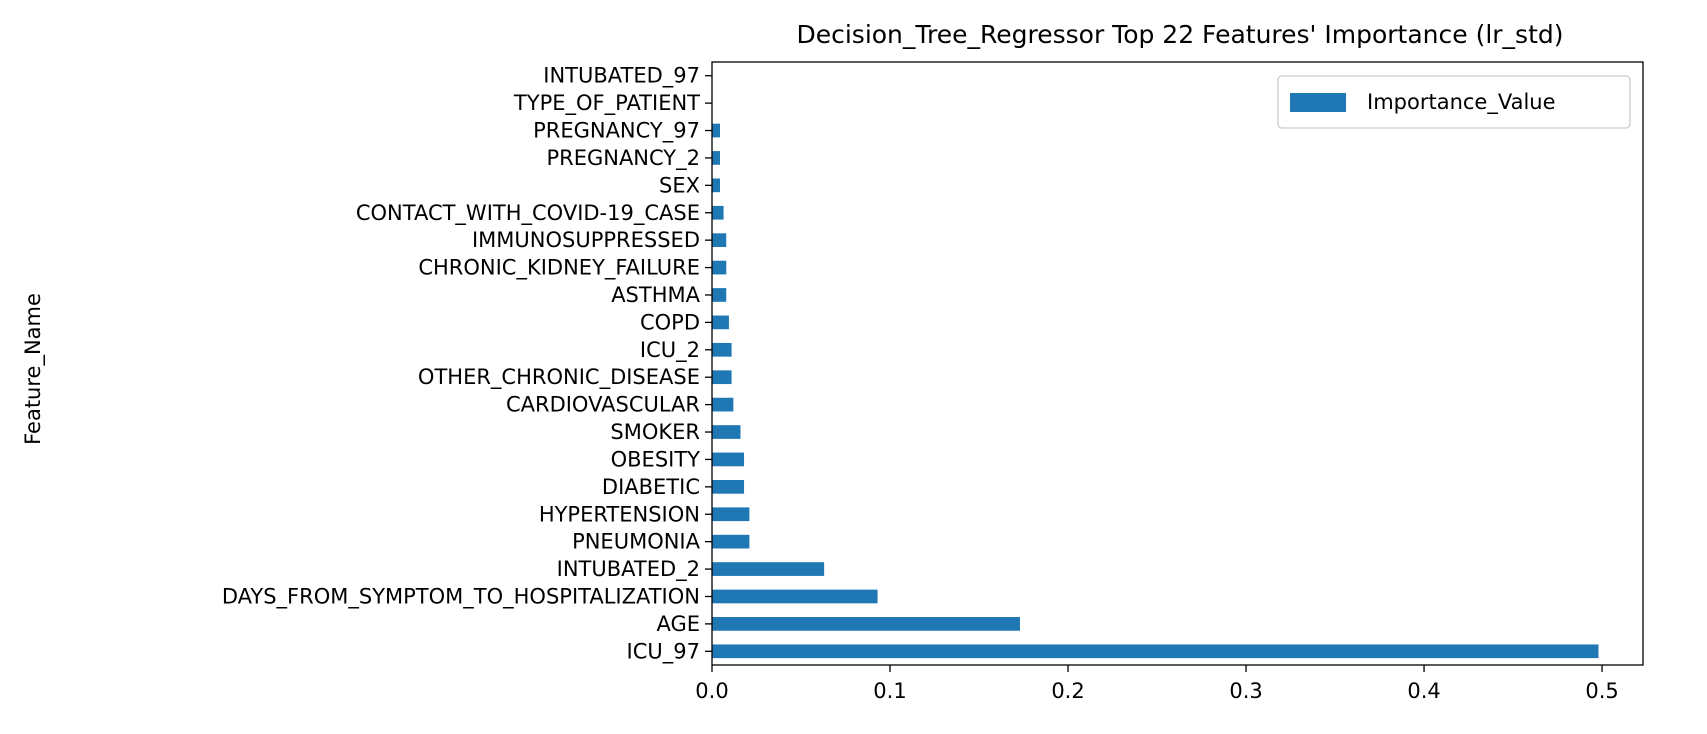 This screenshot has height=734, width=1707. What do you see at coordinates (731, 541) in the screenshot?
I see `bar-pneumonia` at bounding box center [731, 541].